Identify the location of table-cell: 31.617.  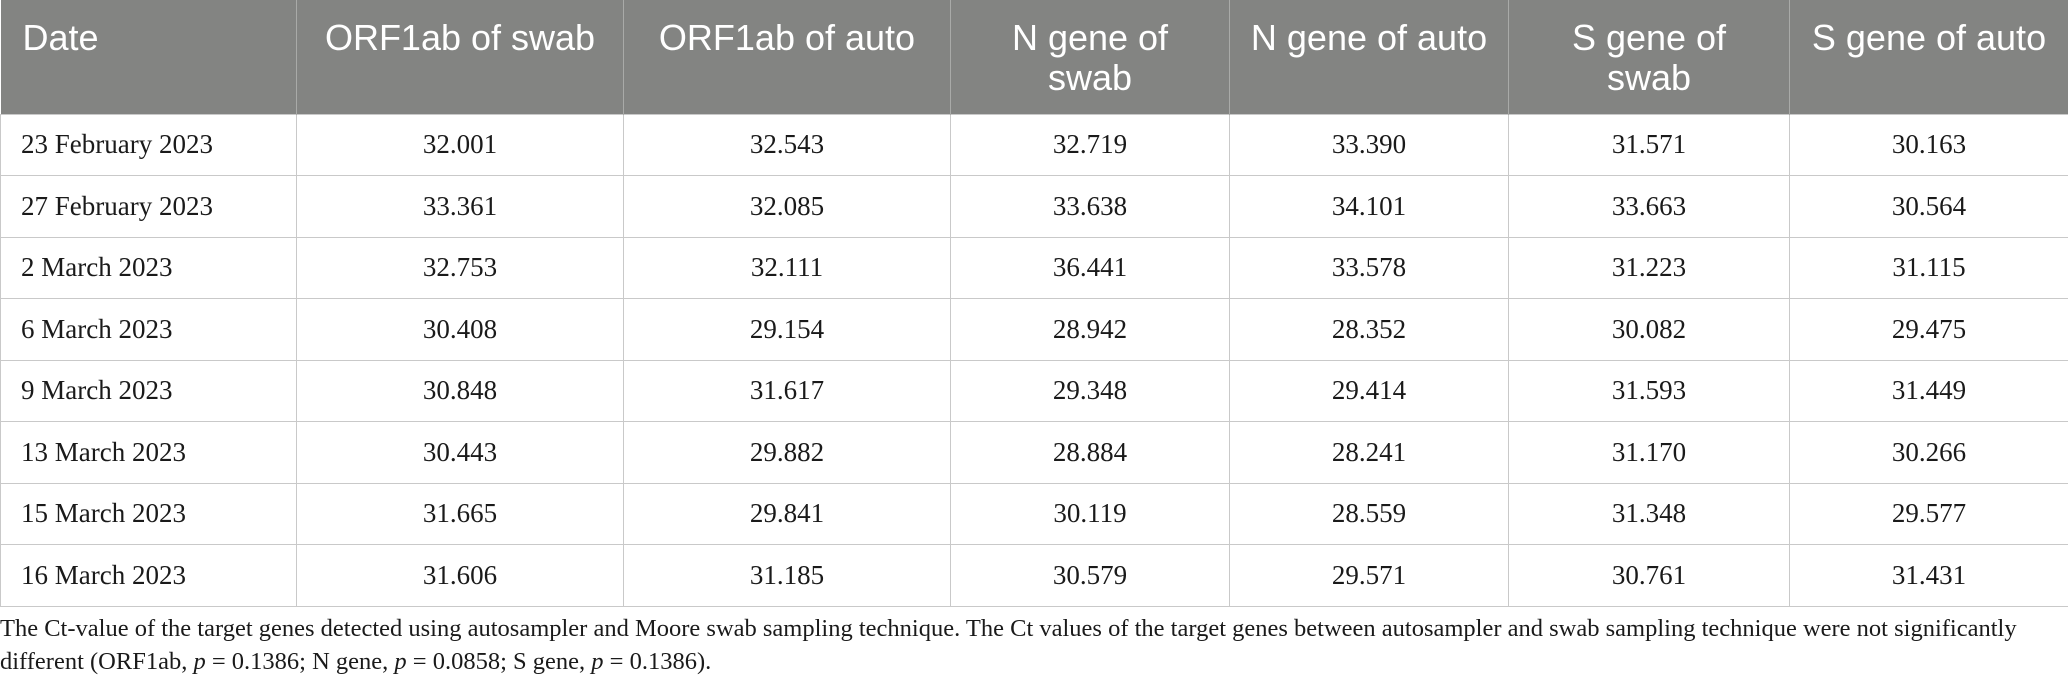
(787, 390).